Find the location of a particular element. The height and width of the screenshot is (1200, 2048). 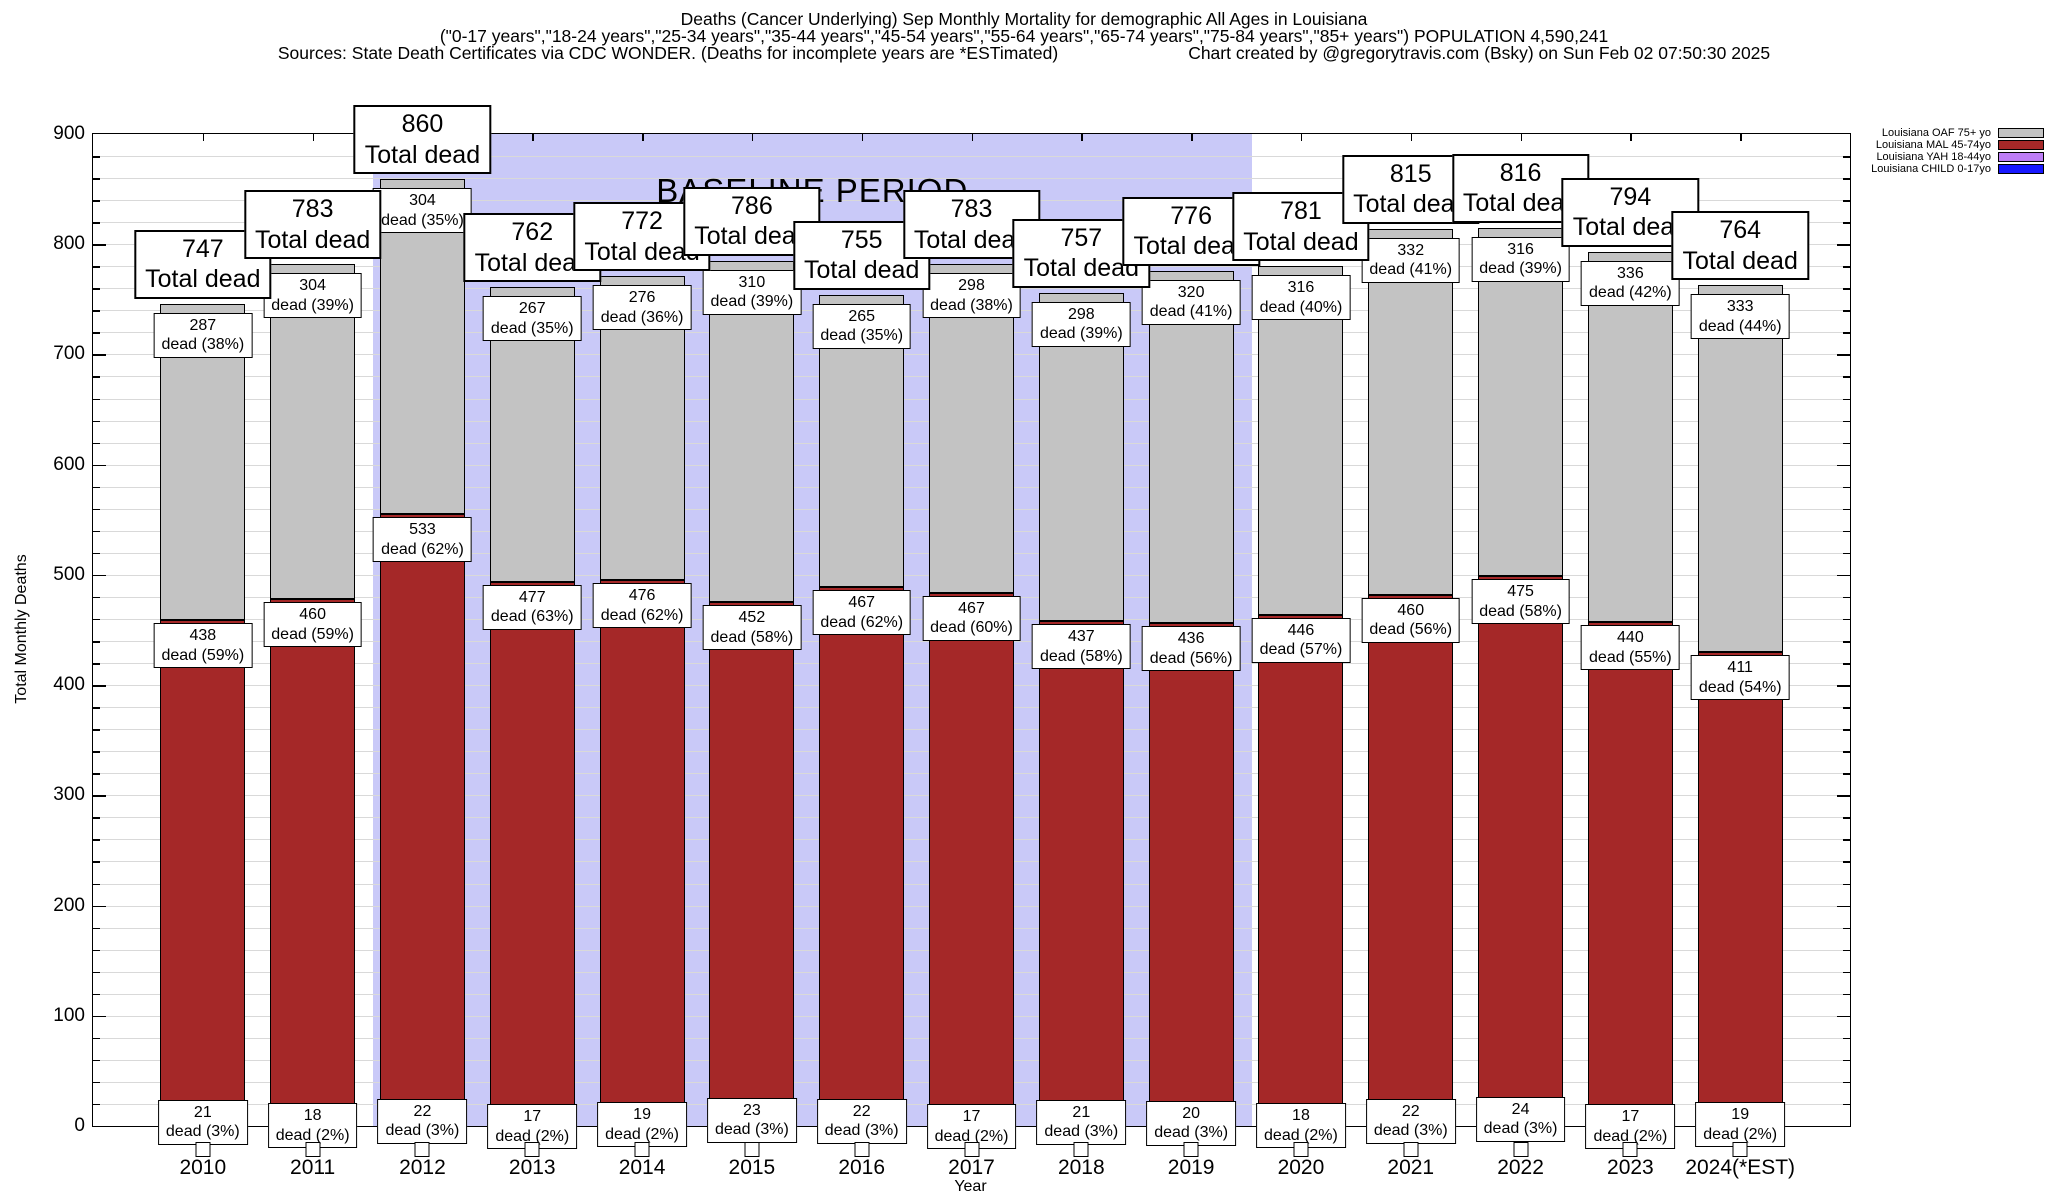

y-tick-label: 200 is located at coordinates (69, 905).